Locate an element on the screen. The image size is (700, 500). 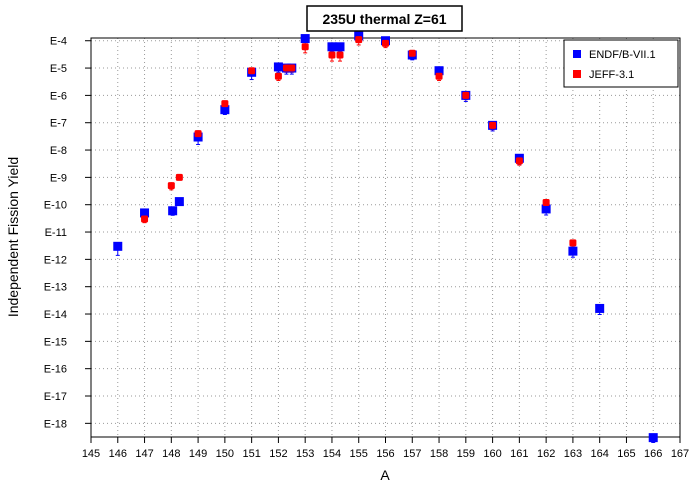
y-tick-label: E-8 is located at coordinates (58, 151).